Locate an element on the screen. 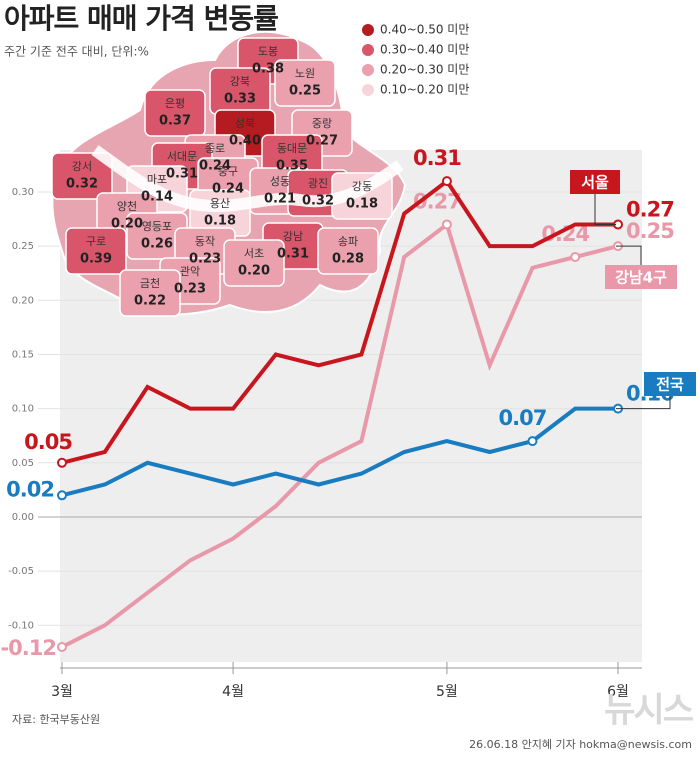 This screenshot has height=757, width=700. district-name: 마포 is located at coordinates (157, 179).